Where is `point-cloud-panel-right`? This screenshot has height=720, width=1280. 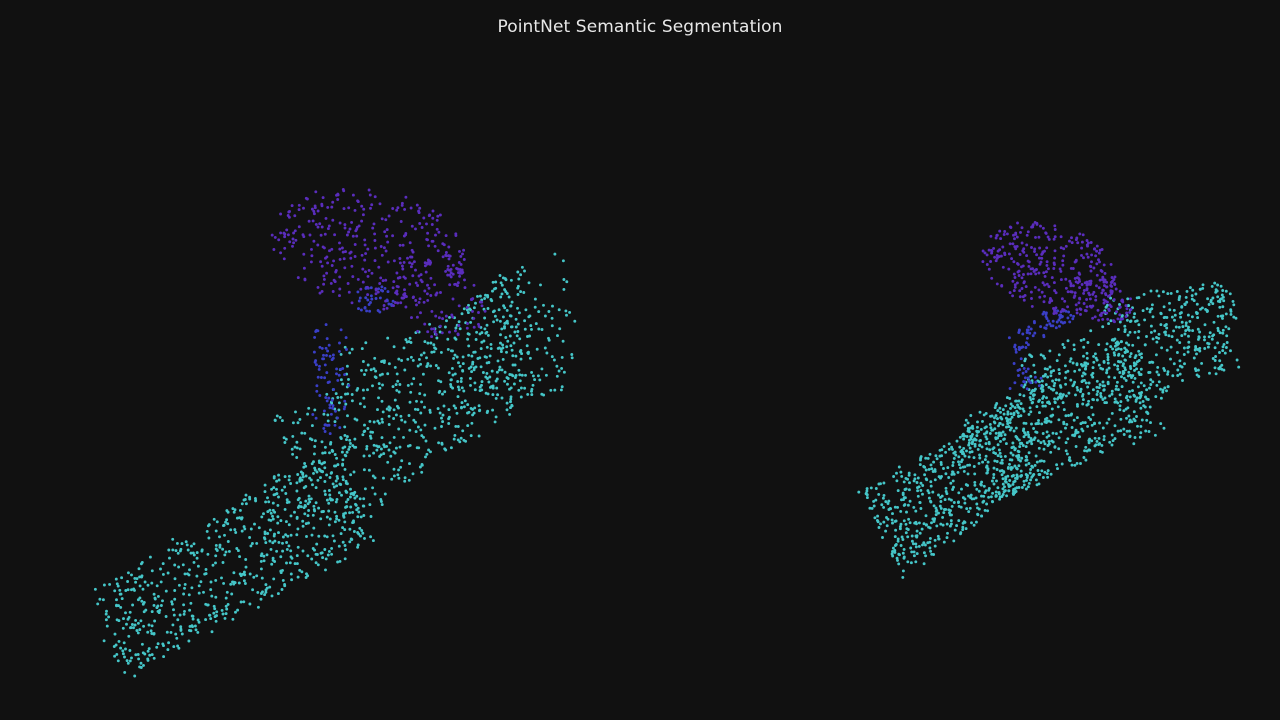
point-cloud-panel-right is located at coordinates (1049, 399).